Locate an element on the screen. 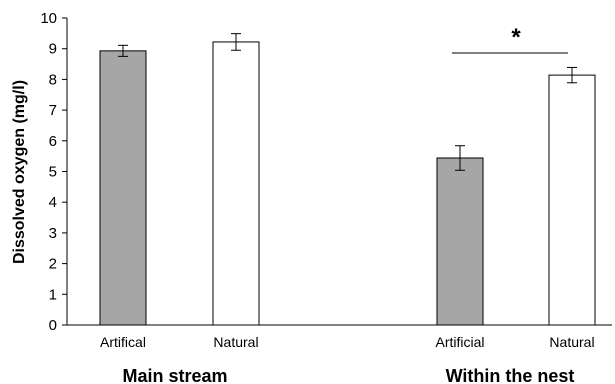  y-tick-label: 5 is located at coordinates (53, 172).